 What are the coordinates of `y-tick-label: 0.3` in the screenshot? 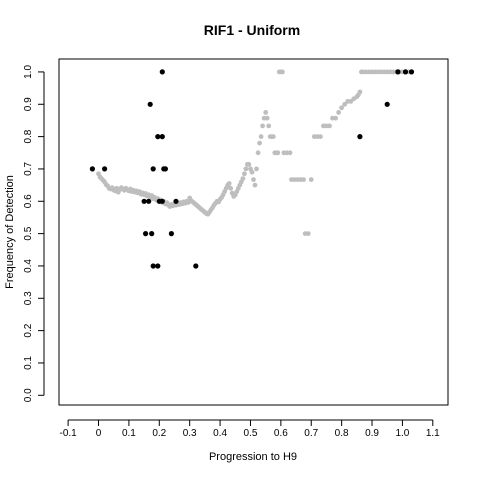 It's located at (28, 298).